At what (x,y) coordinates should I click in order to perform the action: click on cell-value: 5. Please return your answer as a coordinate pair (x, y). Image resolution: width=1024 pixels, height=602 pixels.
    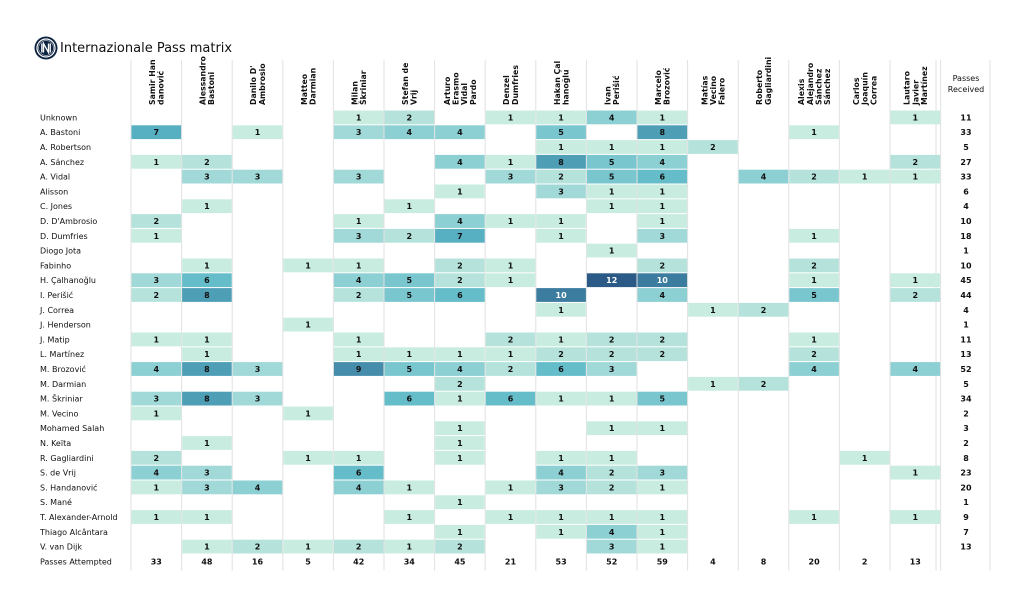
    Looking at the image, I should click on (814, 295).